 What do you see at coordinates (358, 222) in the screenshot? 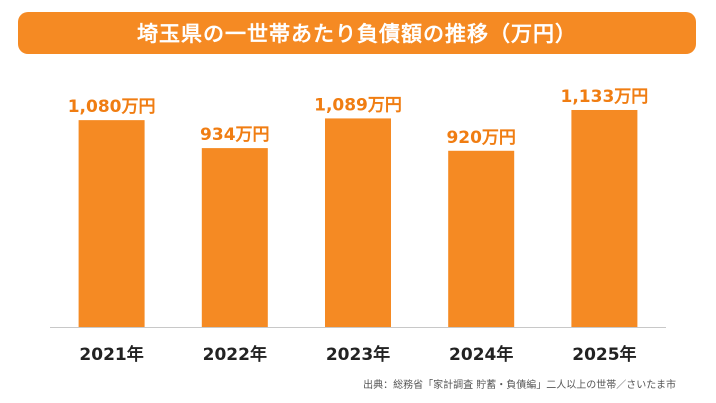
I see `bar-2023年` at bounding box center [358, 222].